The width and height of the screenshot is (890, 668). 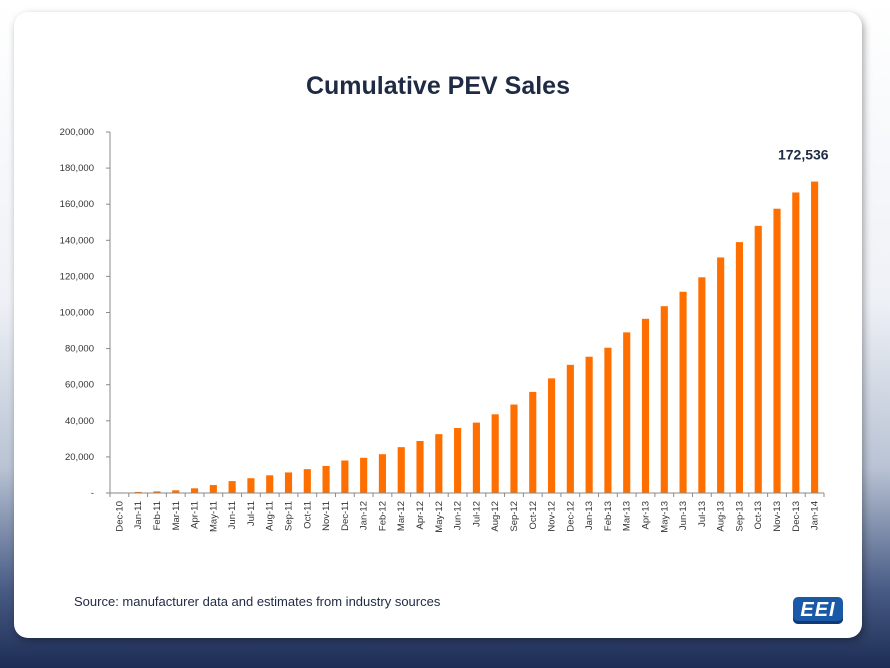 I want to click on x-tick-label: Jun-11, so click(x=232, y=515).